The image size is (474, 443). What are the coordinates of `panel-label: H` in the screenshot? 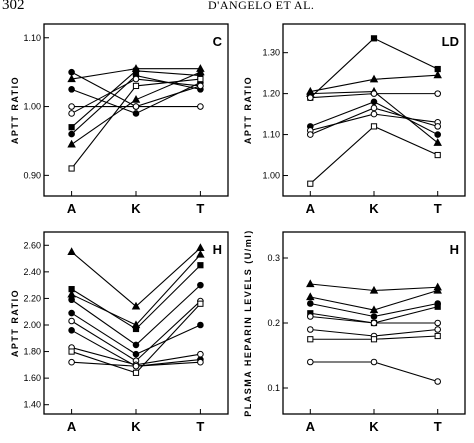 It's located at (454, 249).